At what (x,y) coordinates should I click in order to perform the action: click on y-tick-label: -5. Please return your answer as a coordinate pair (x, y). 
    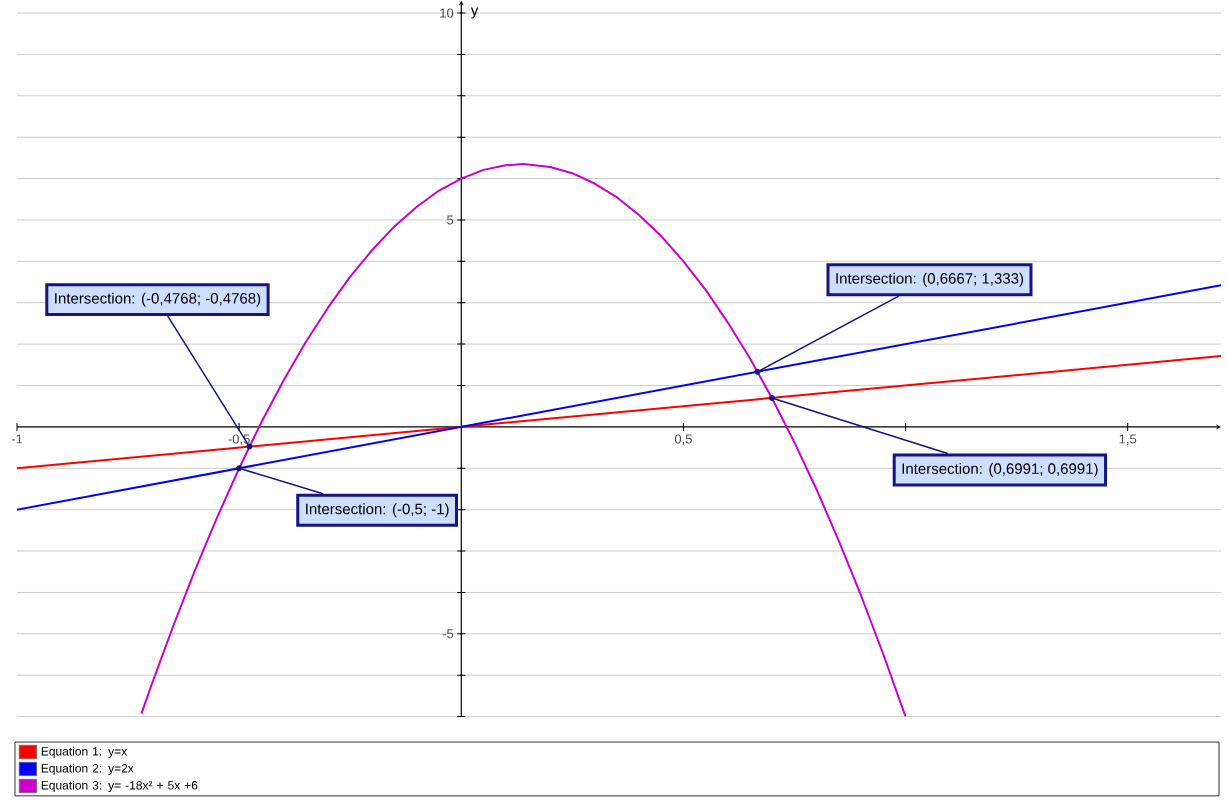
    Looking at the image, I should click on (448, 634).